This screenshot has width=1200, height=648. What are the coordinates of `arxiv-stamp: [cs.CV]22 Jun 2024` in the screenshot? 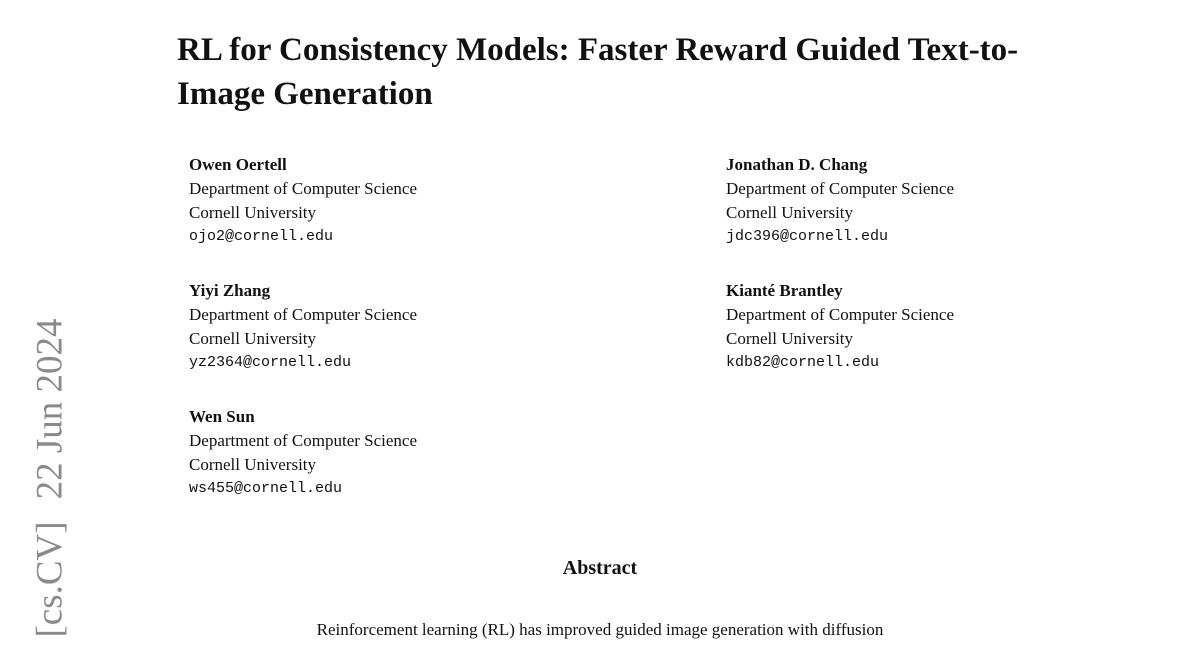 It's located at (50, 477).